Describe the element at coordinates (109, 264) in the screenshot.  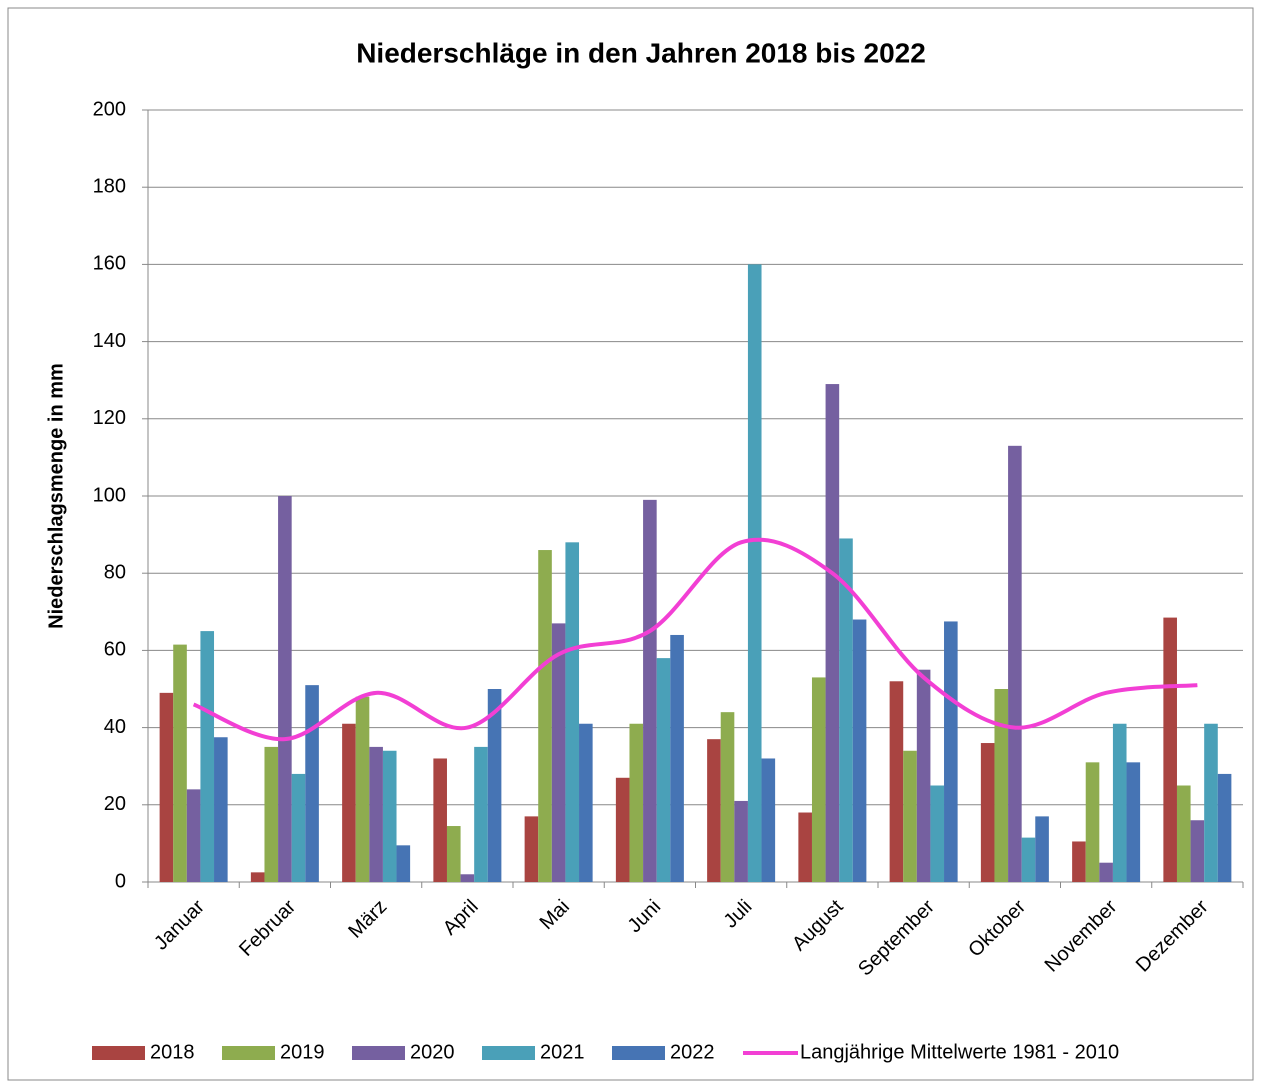
I see `y-tick-label: 160` at that location.